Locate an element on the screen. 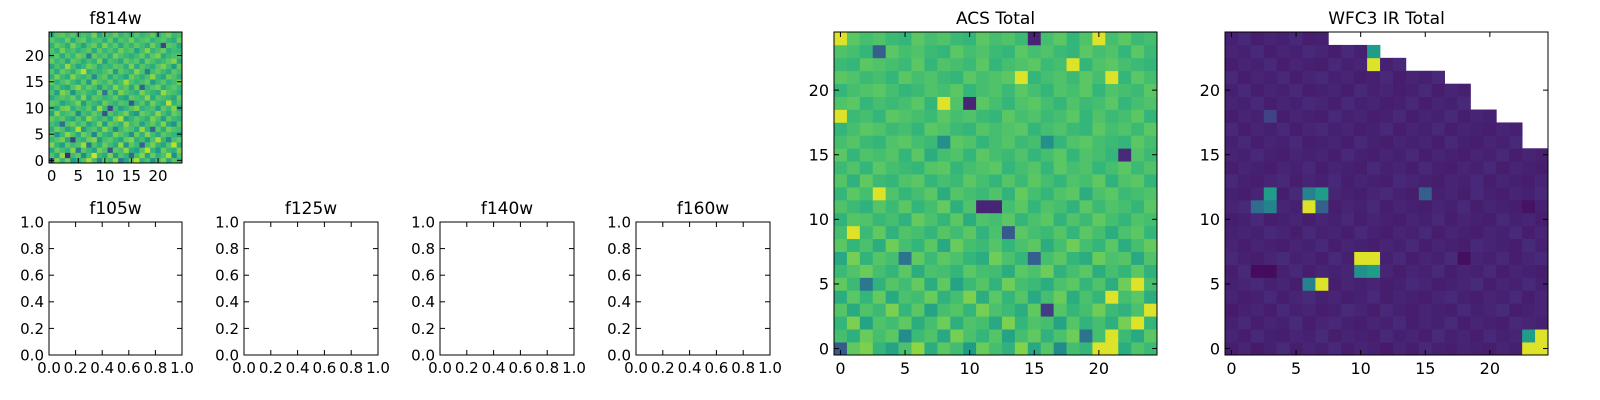 The image size is (1600, 400). axes-frame-f140w is located at coordinates (507, 288).